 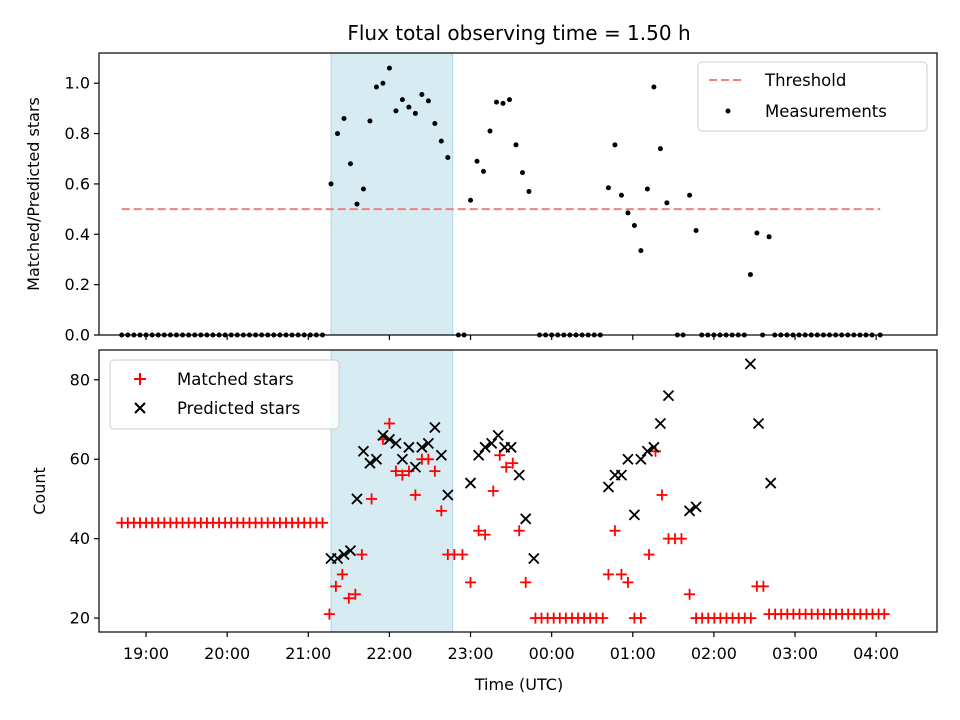 What do you see at coordinates (714, 653) in the screenshot?
I see `x-tick-label: 02:00` at bounding box center [714, 653].